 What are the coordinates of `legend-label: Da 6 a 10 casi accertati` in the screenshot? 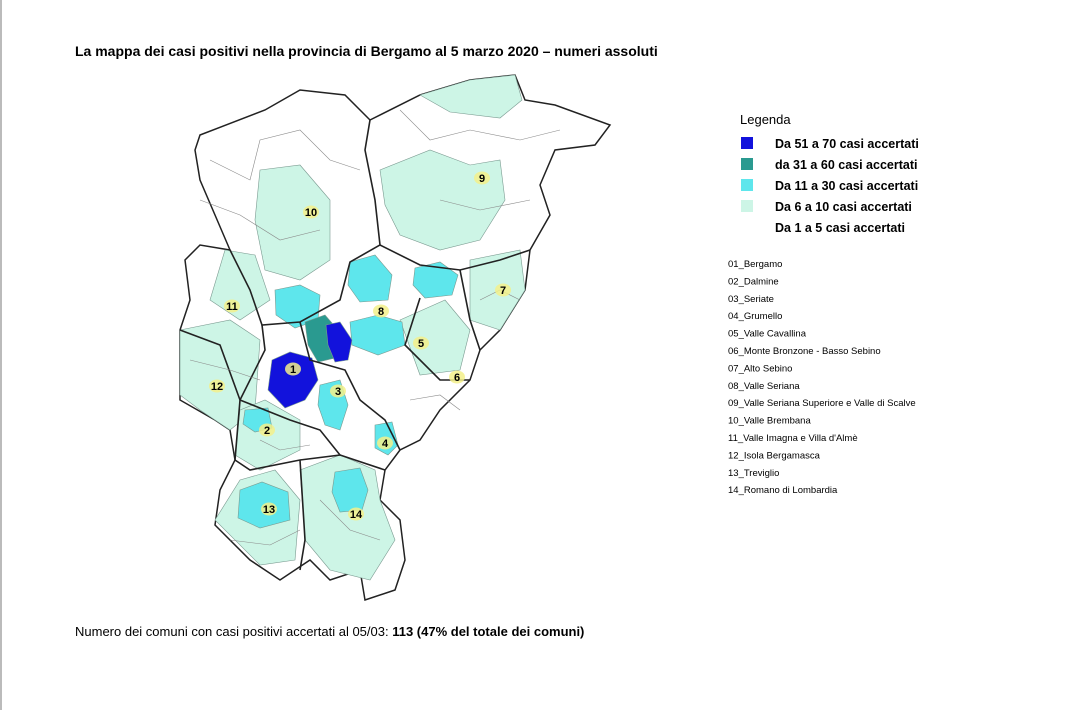 It's located at (843, 207).